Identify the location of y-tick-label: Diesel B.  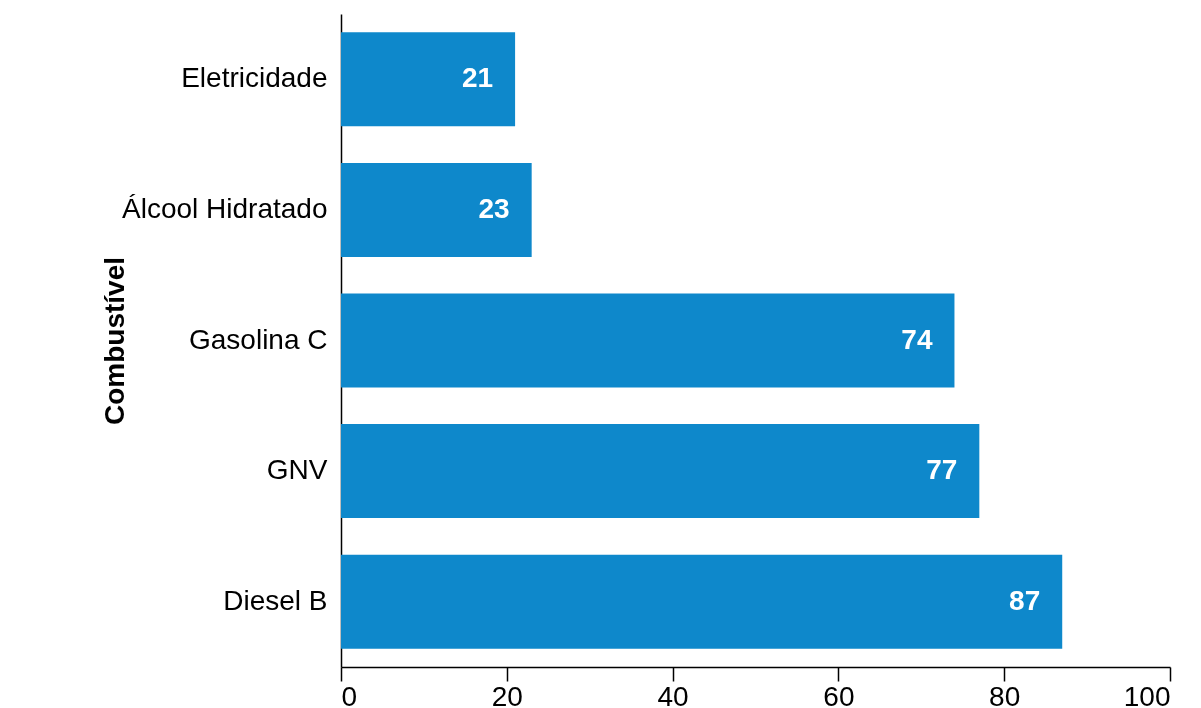
(275, 600).